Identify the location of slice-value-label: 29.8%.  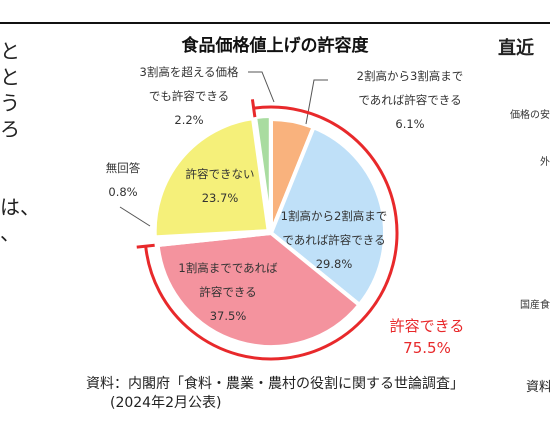
(334, 264).